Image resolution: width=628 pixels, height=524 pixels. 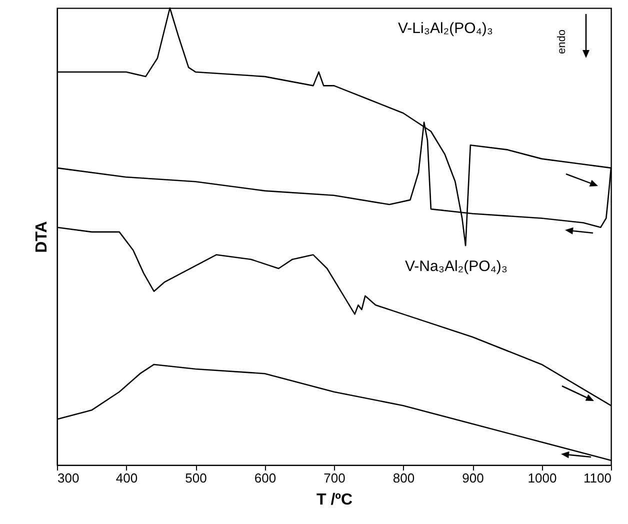 What do you see at coordinates (265, 478) in the screenshot?
I see `x-tick-label: 600` at bounding box center [265, 478].